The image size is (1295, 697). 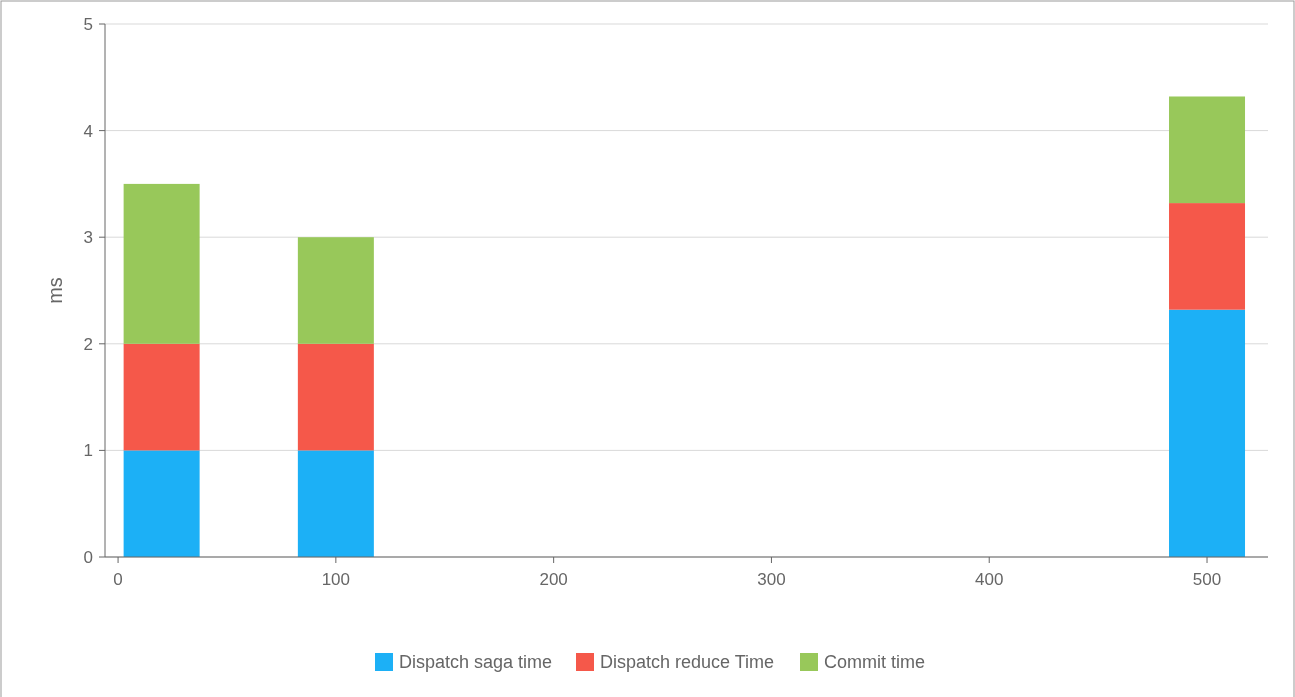 I want to click on y-tick-label: 1, so click(x=88, y=451).